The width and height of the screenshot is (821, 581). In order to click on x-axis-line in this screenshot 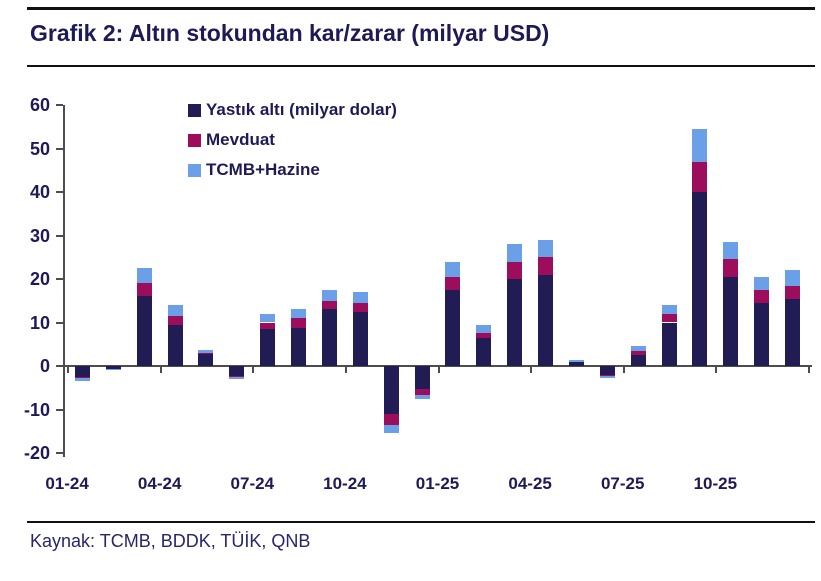, I will do `click(437, 366)`.